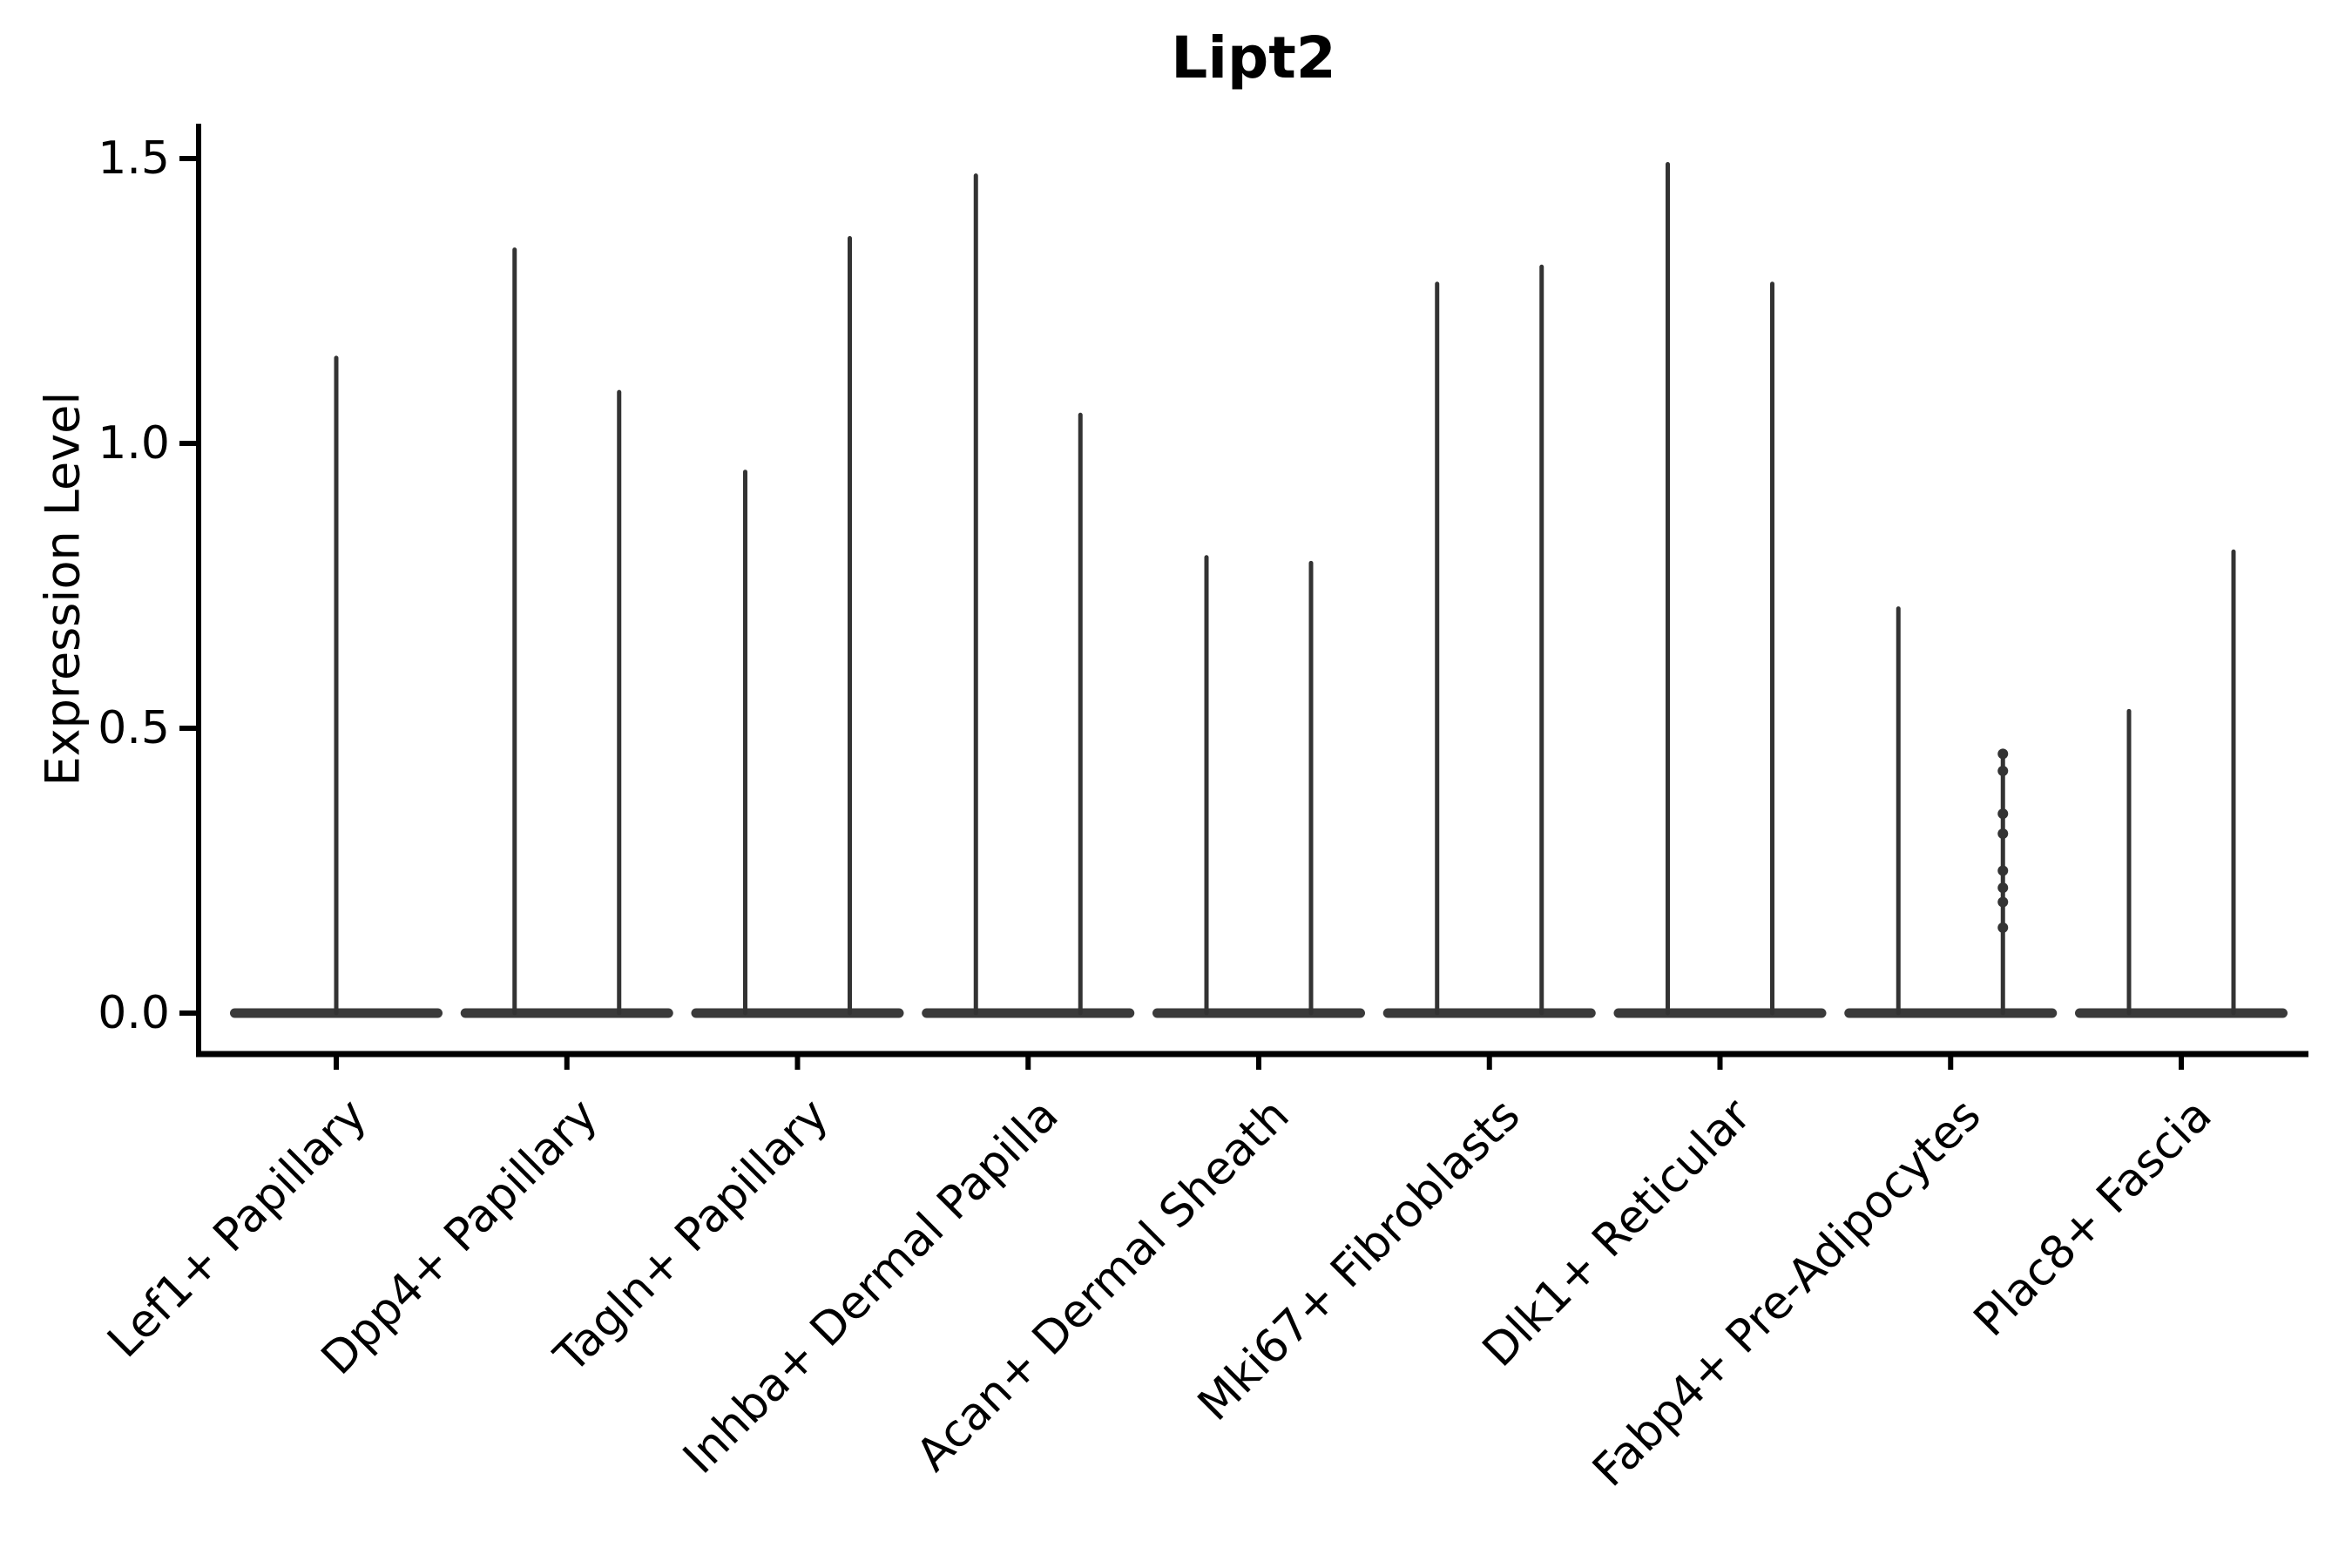 This screenshot has width=2352, height=1568. What do you see at coordinates (1253, 58) in the screenshot?
I see `chart-title: Lipt2` at bounding box center [1253, 58].